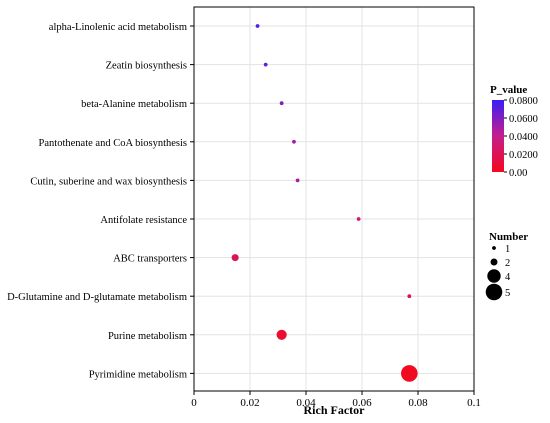  I want to click on size-legend-label: 4, so click(508, 277).